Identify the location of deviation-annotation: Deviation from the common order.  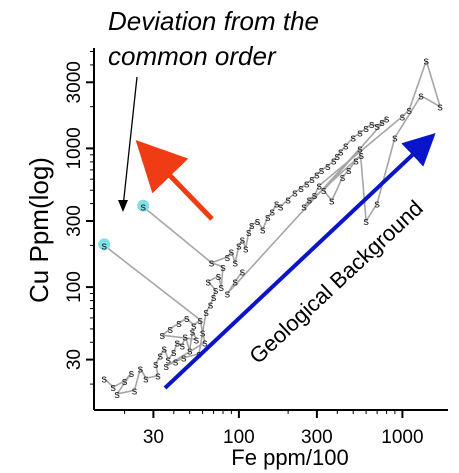
(217, 38).